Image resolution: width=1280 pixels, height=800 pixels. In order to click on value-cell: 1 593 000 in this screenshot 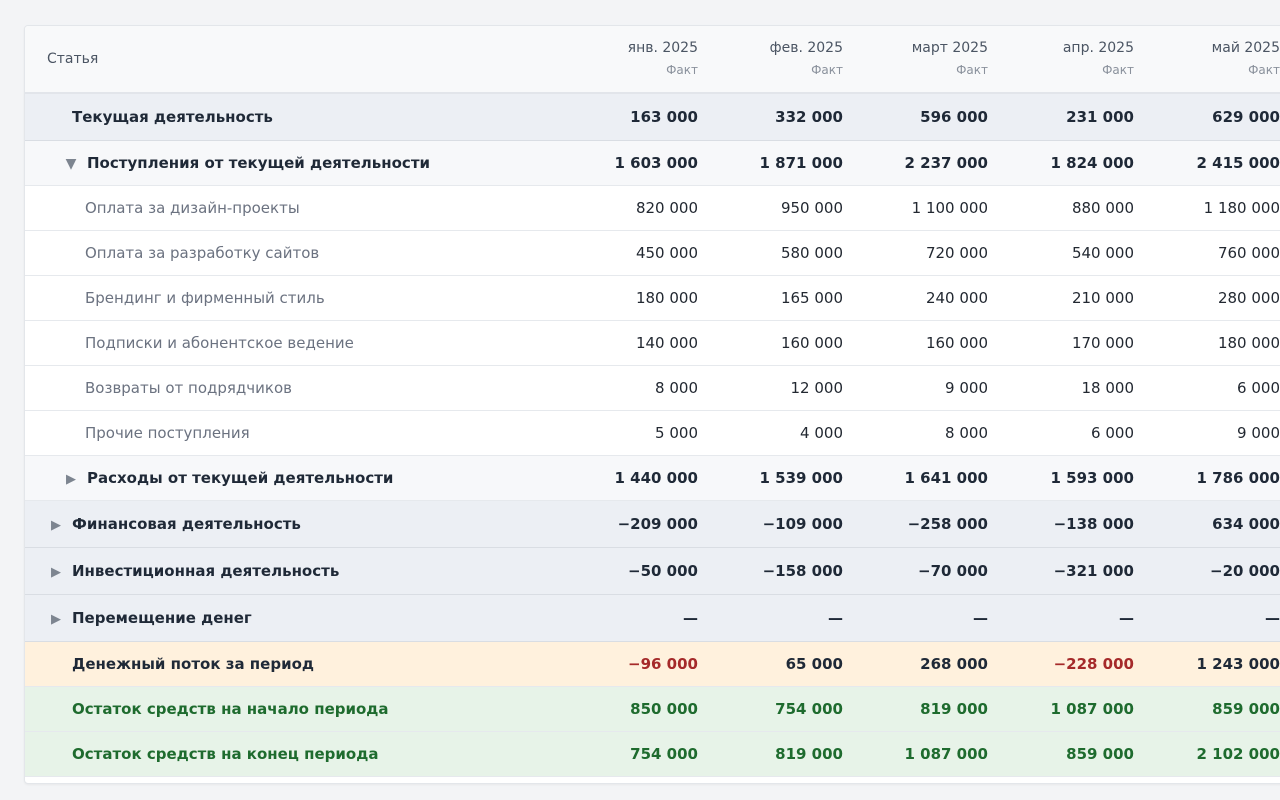, I will do `click(1063, 478)`.